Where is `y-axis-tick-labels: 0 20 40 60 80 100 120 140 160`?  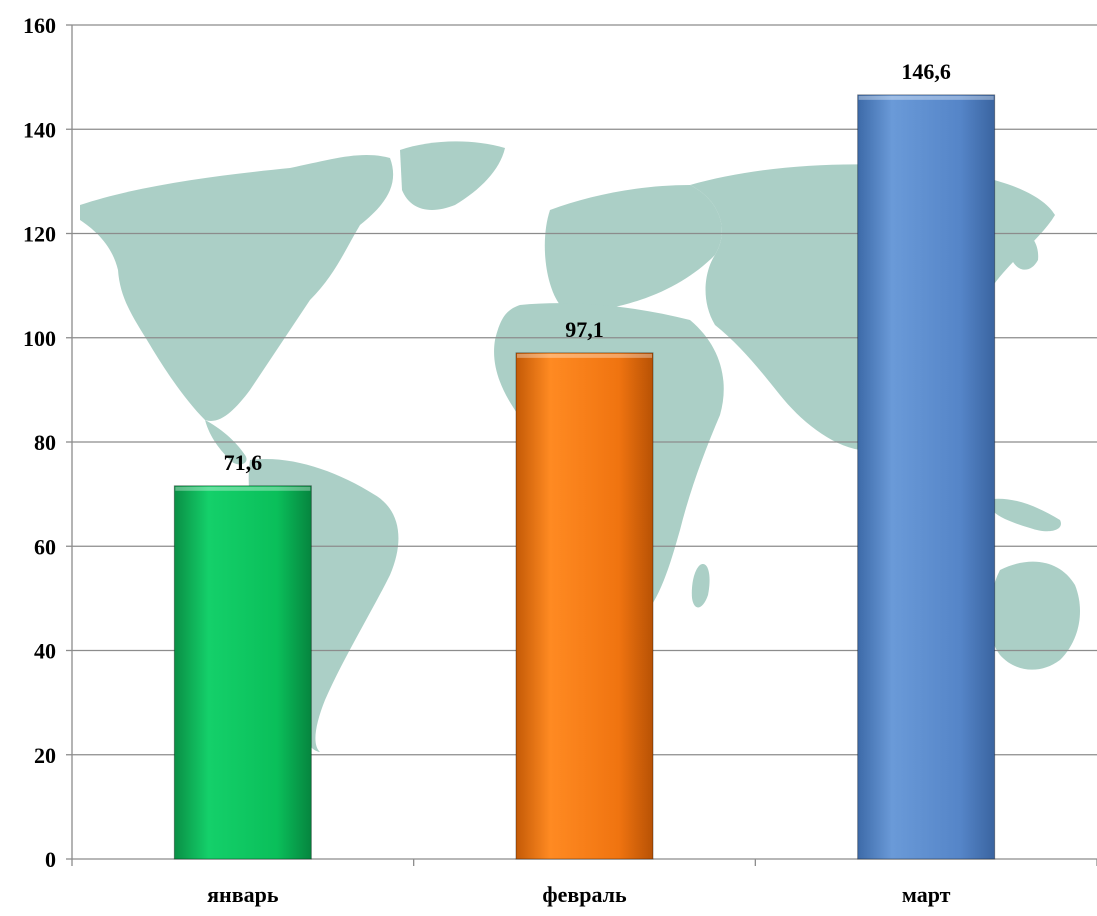
y-axis-tick-labels: 0 20 40 60 80 100 120 140 160 is located at coordinates (39, 442).